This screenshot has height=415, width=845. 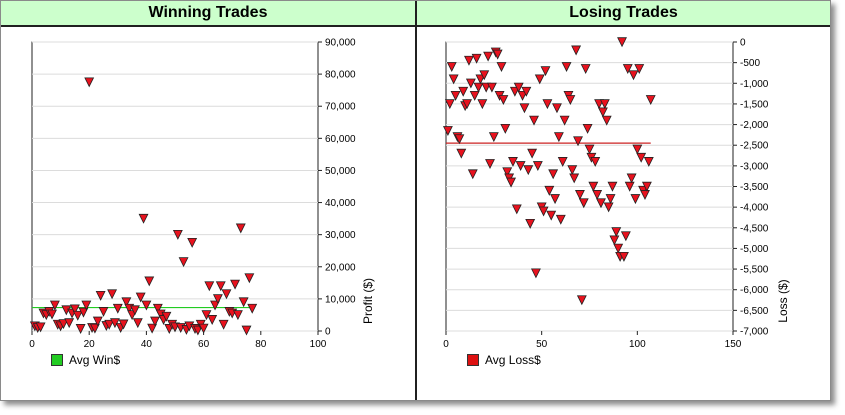 What do you see at coordinates (623, 14) in the screenshot?
I see `losing-trades-title: Losing Trades` at bounding box center [623, 14].